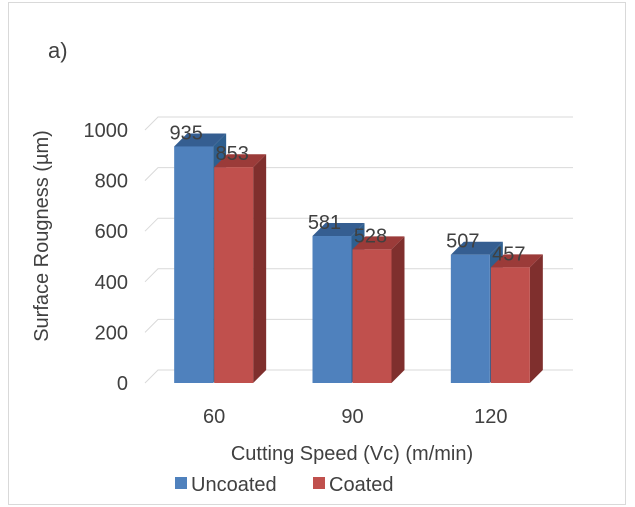 The image size is (635, 507). What do you see at coordinates (284, 485) in the screenshot?
I see `legend: Uncoated Coated` at bounding box center [284, 485].